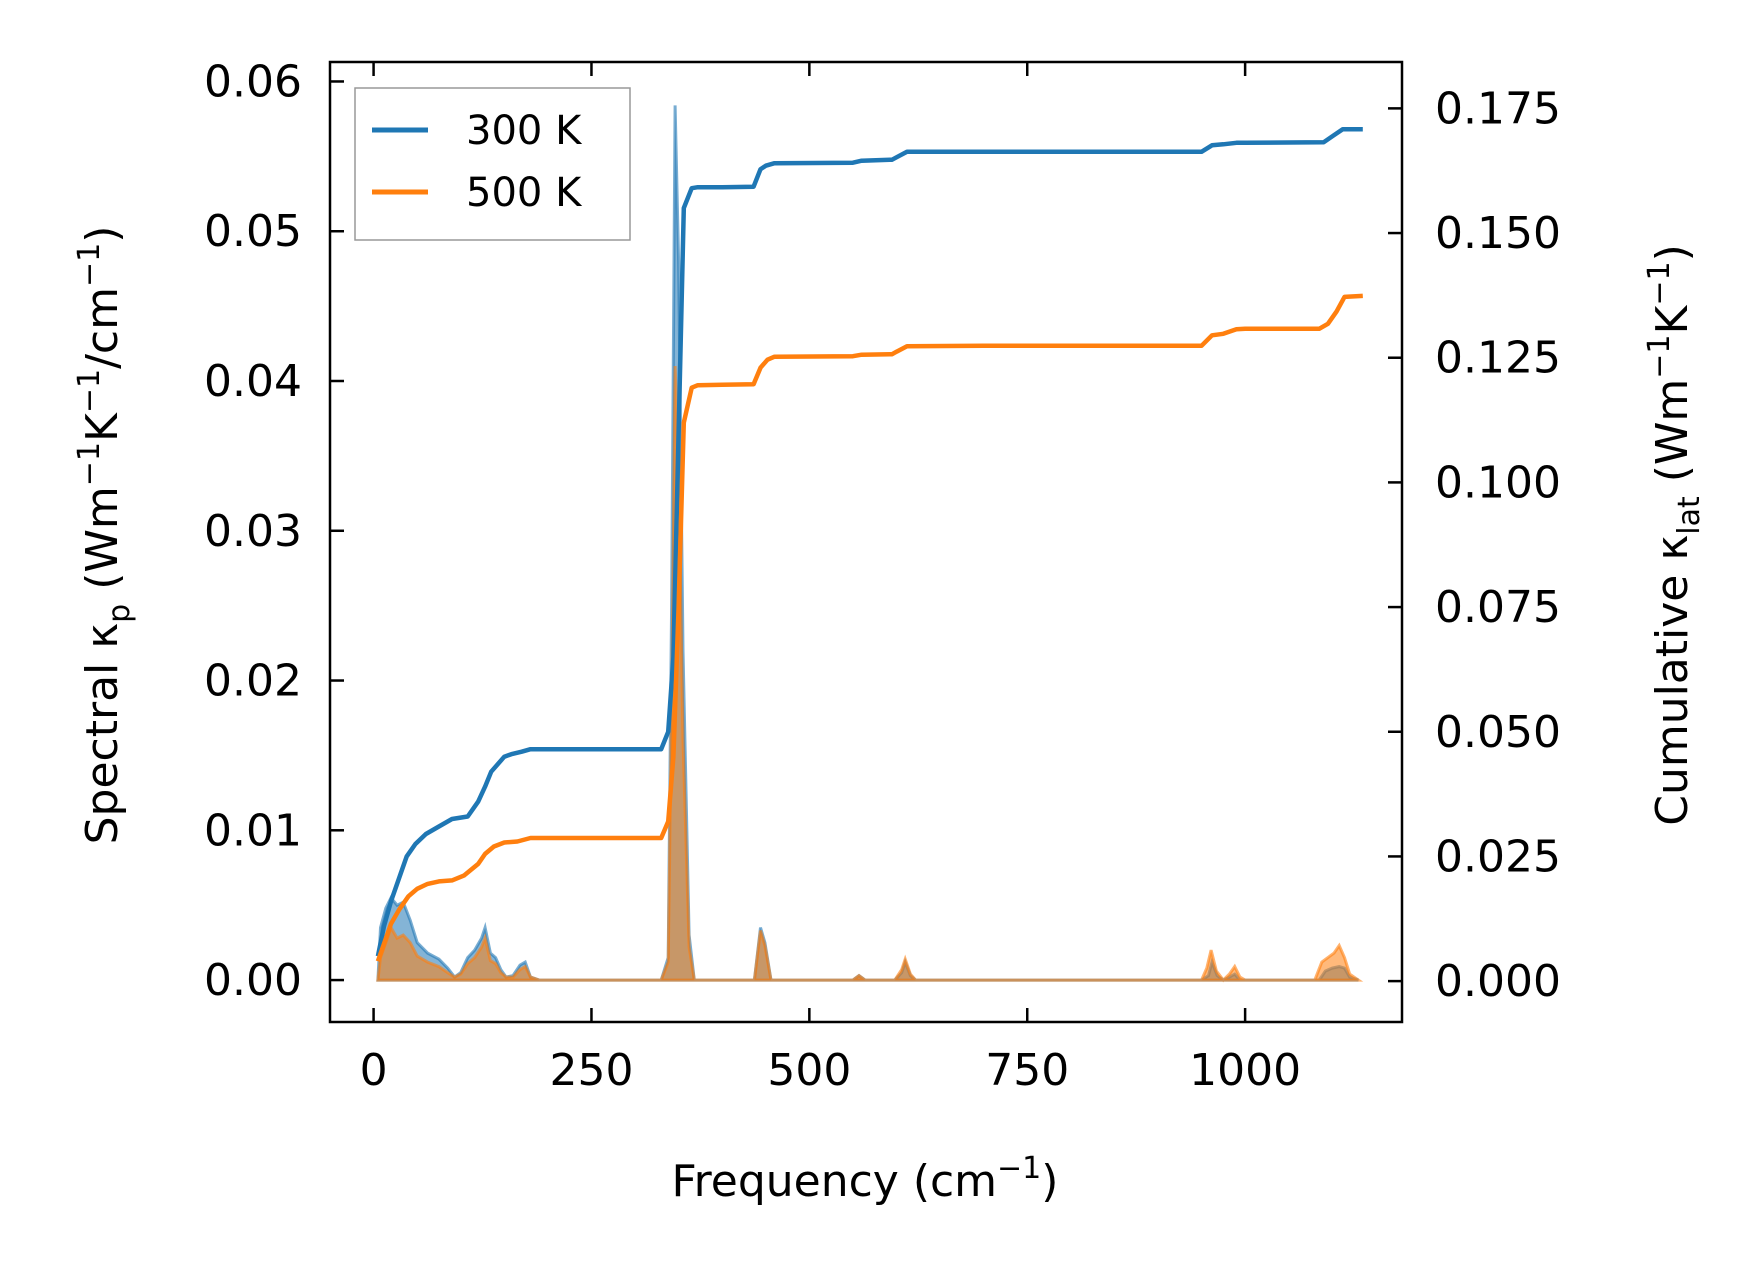 This screenshot has width=1753, height=1267. I want to click on left-y-tick-label: 0.01, so click(253, 830).